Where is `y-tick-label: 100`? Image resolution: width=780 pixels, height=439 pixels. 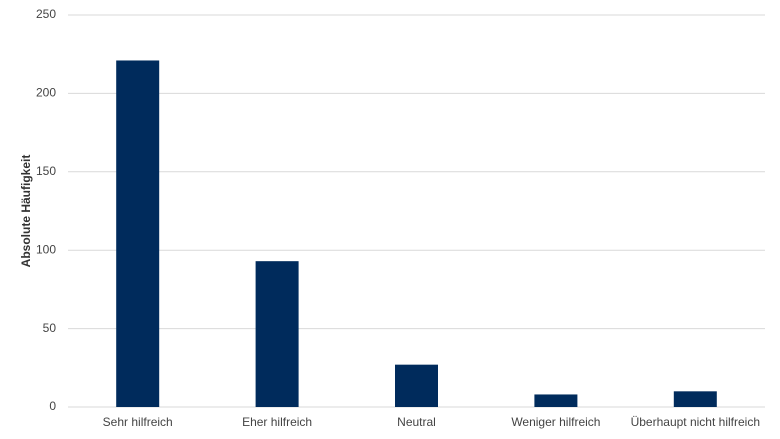
y-tick-label: 100 is located at coordinates (46, 249).